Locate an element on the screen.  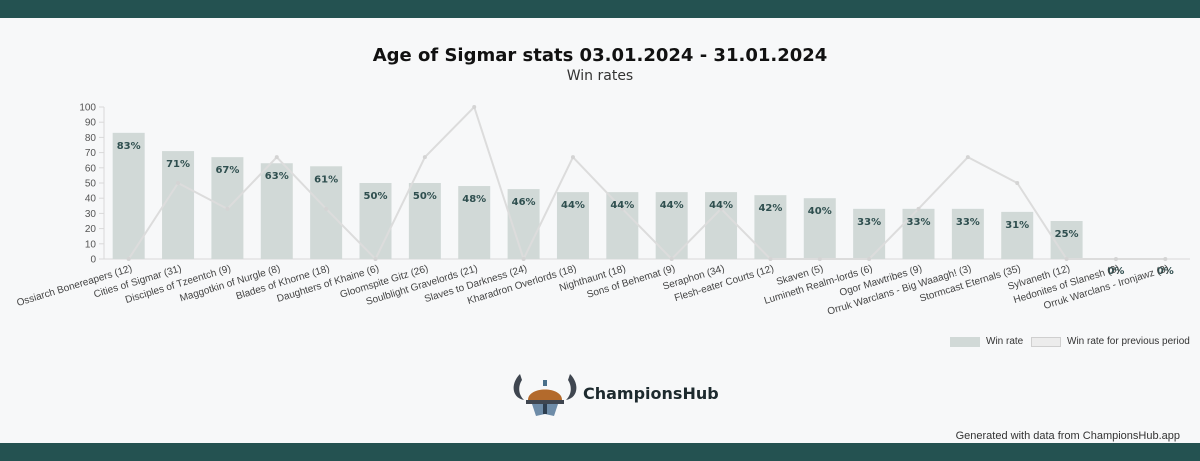
legend-label-win-rate: Win rate is located at coordinates (1005, 341).